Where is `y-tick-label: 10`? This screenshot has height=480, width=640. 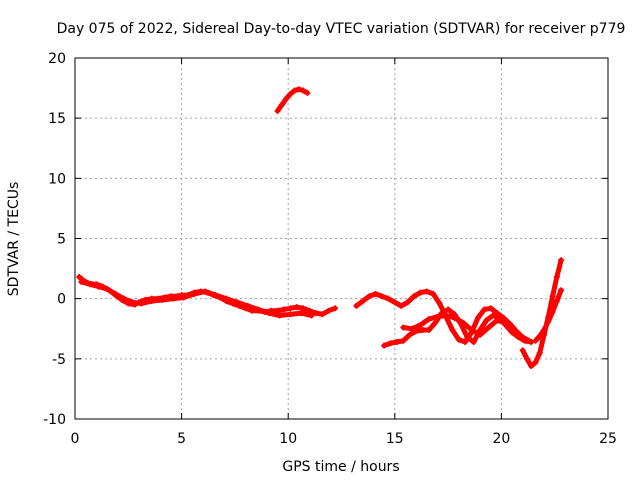 y-tick-label: 10 is located at coordinates (57, 179).